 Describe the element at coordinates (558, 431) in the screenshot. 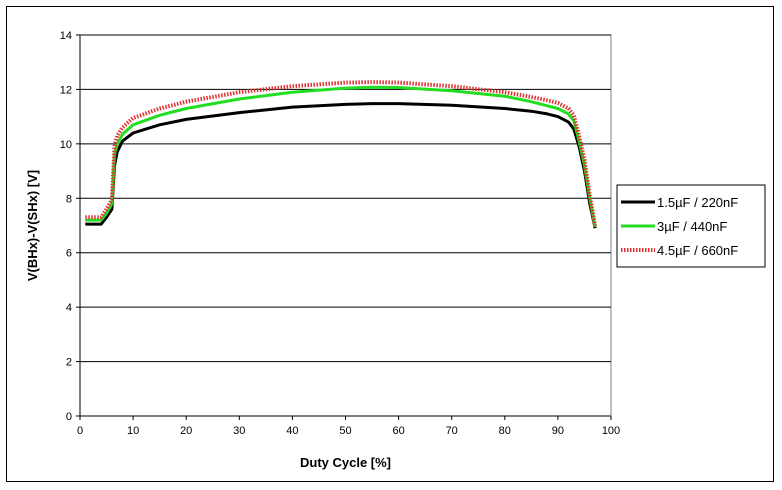

I see `x-tick-label-90: 90` at that location.